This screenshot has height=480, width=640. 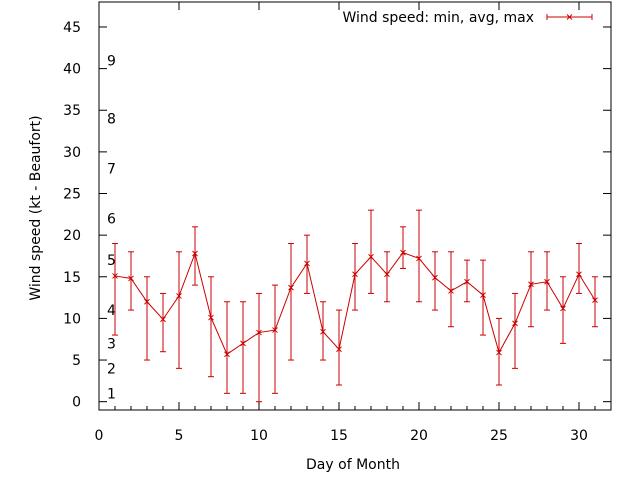 What do you see at coordinates (72, 70) in the screenshot?
I see `y-tick-label: 40` at bounding box center [72, 70].